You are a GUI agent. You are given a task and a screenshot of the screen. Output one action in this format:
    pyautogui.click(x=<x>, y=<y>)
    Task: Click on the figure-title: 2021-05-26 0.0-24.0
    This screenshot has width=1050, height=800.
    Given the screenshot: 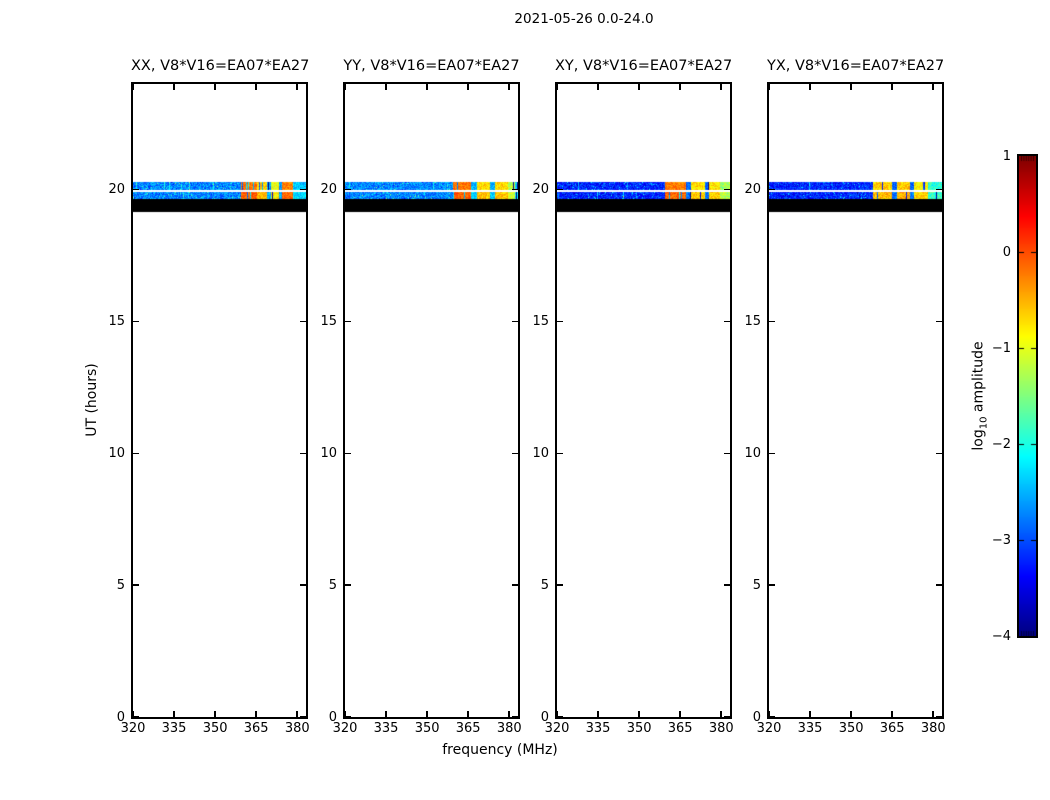 What is the action you would take?
    pyautogui.click(x=584, y=19)
    